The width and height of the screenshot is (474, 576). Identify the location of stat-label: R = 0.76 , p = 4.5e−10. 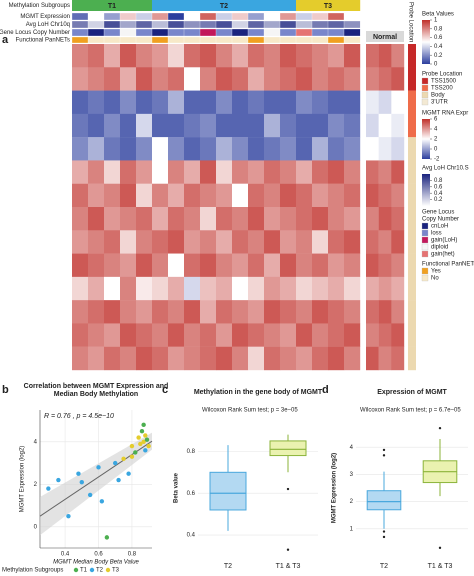
(79, 416).